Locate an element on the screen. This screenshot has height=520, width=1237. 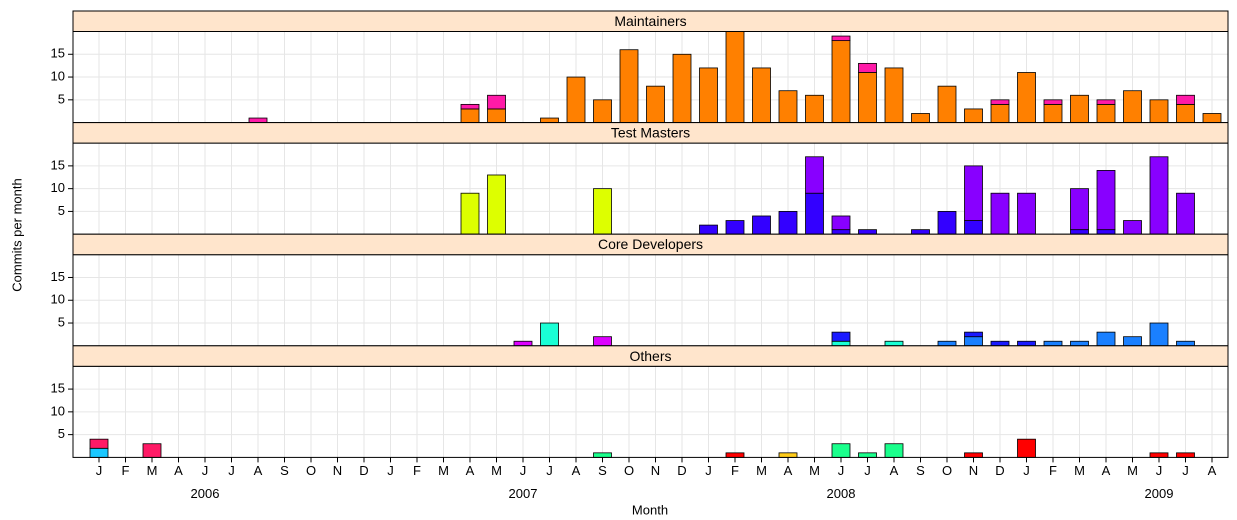
y-tick-label: 5 is located at coordinates (61, 210).